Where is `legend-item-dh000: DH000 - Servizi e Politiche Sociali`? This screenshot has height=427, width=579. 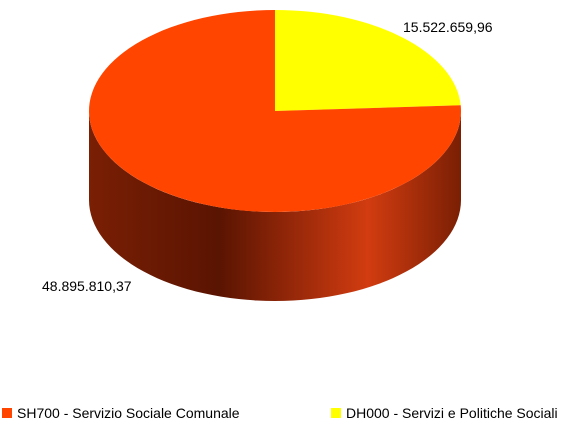 legend-item-dh000: DH000 - Servizi e Politiche Sociali is located at coordinates (444, 413).